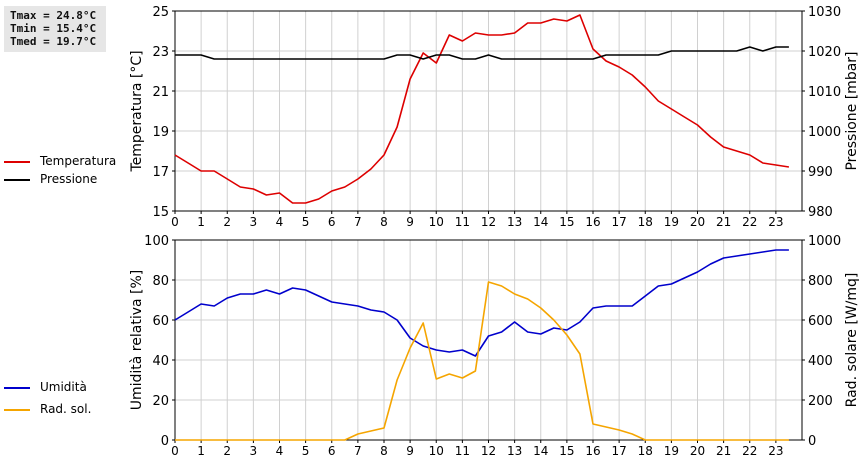  Describe the element at coordinates (618, 222) in the screenshot. I see `top-xtick-label-17: 17` at that location.